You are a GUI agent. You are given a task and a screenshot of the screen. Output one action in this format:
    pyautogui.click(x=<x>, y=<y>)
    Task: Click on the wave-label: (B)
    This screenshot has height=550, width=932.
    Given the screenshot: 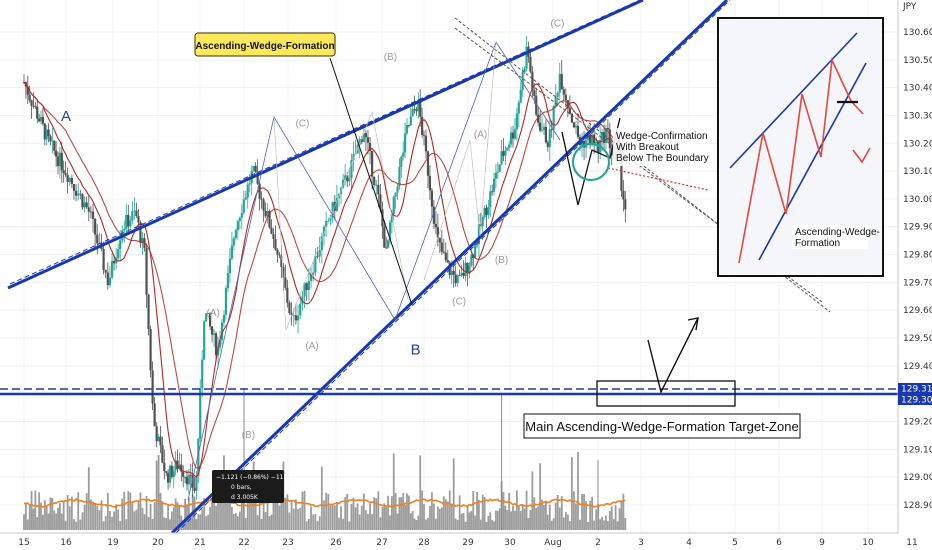 What is the action you would take?
    pyautogui.click(x=501, y=260)
    